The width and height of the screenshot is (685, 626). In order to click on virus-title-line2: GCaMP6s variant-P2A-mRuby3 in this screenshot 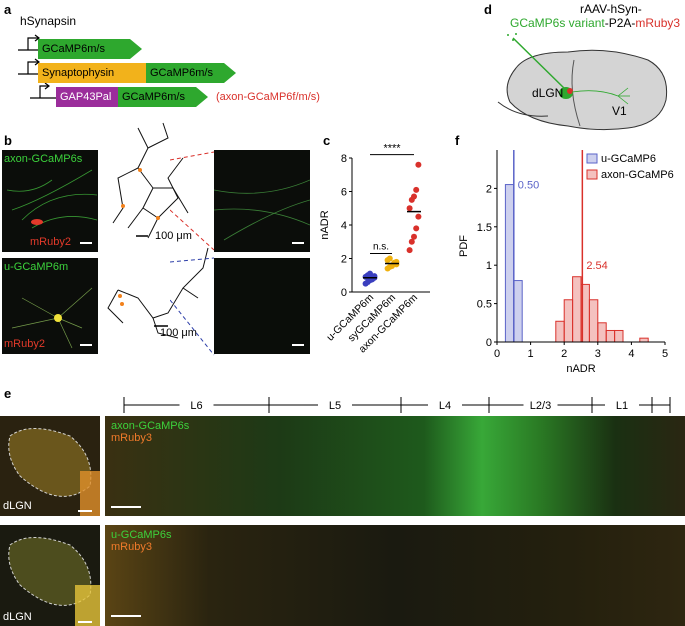, I will do `click(595, 23)`.